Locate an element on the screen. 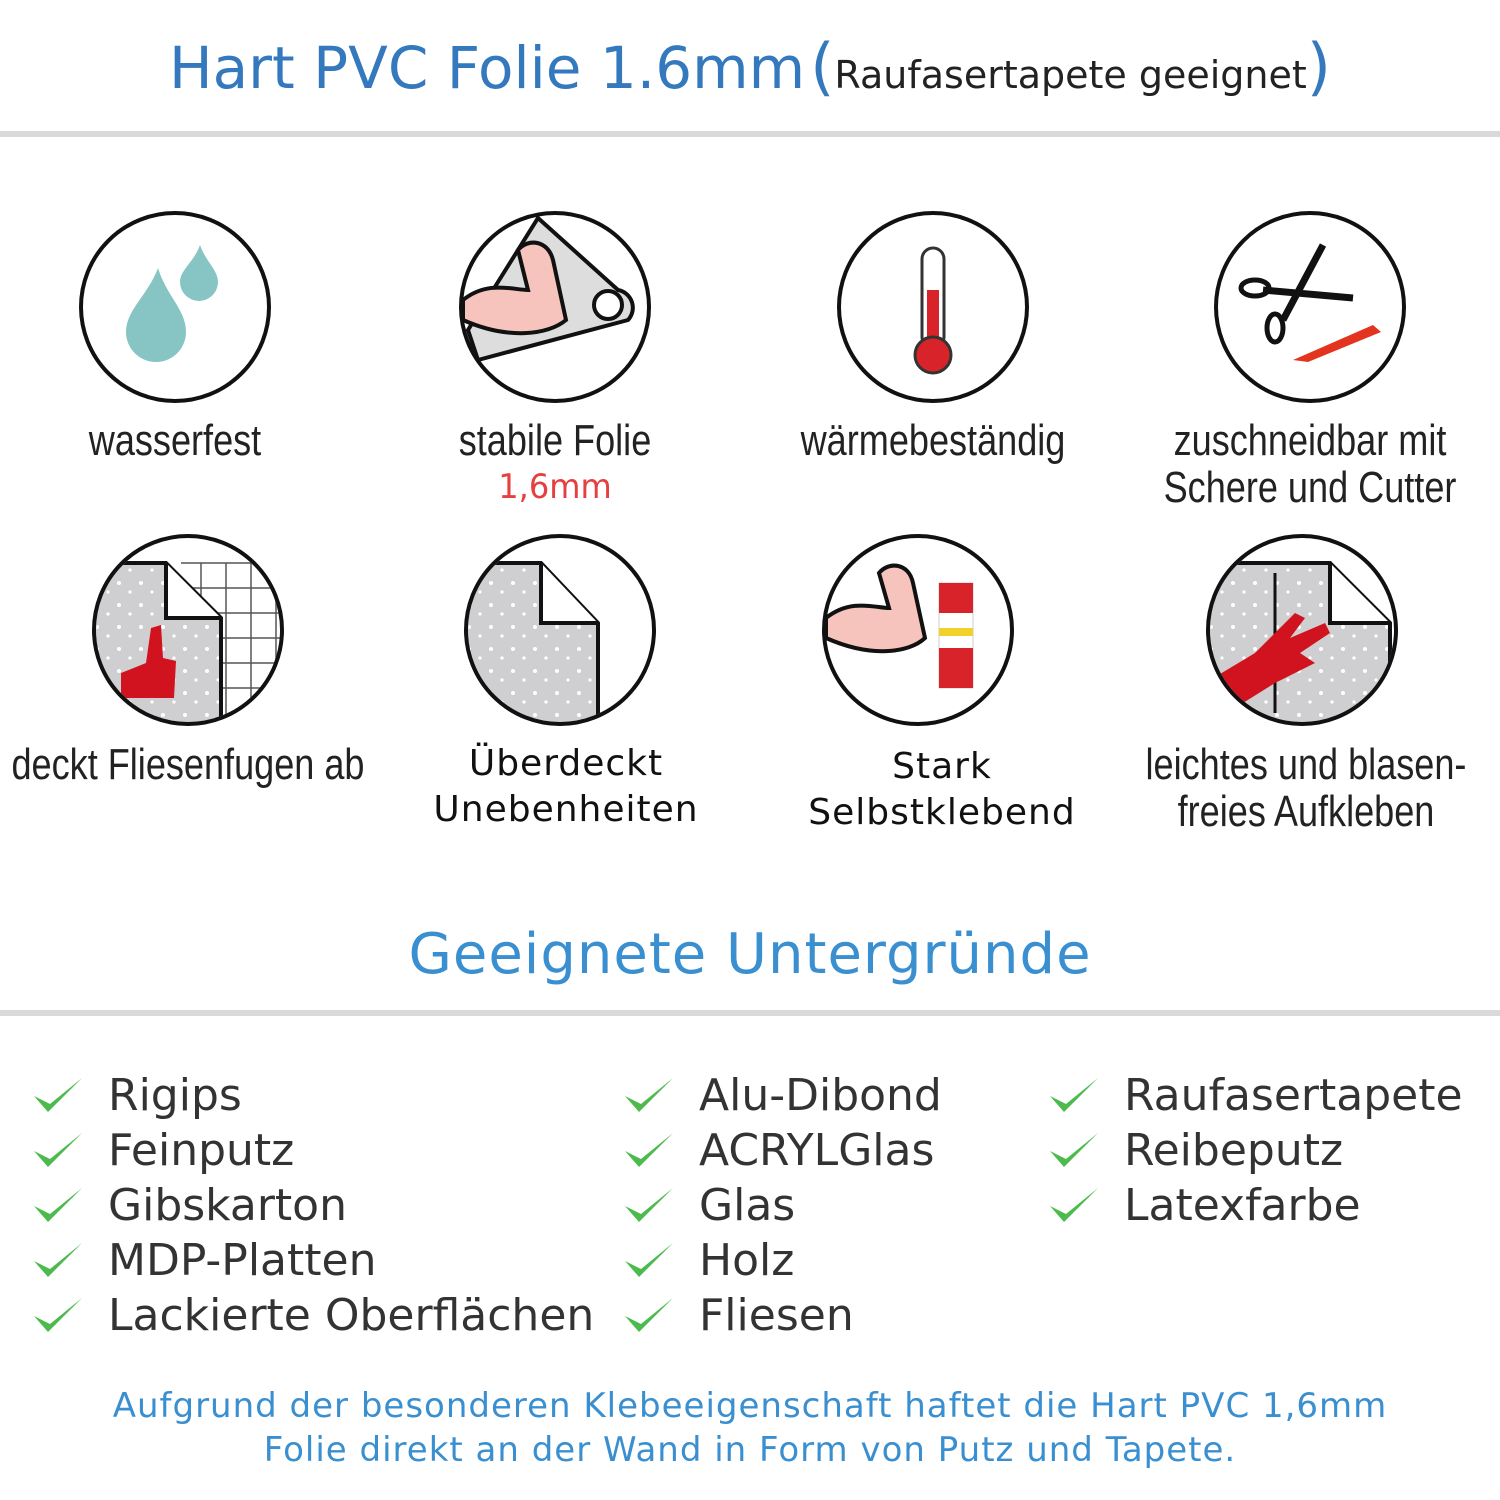  surface-label: Feinputz is located at coordinates (201, 1150).